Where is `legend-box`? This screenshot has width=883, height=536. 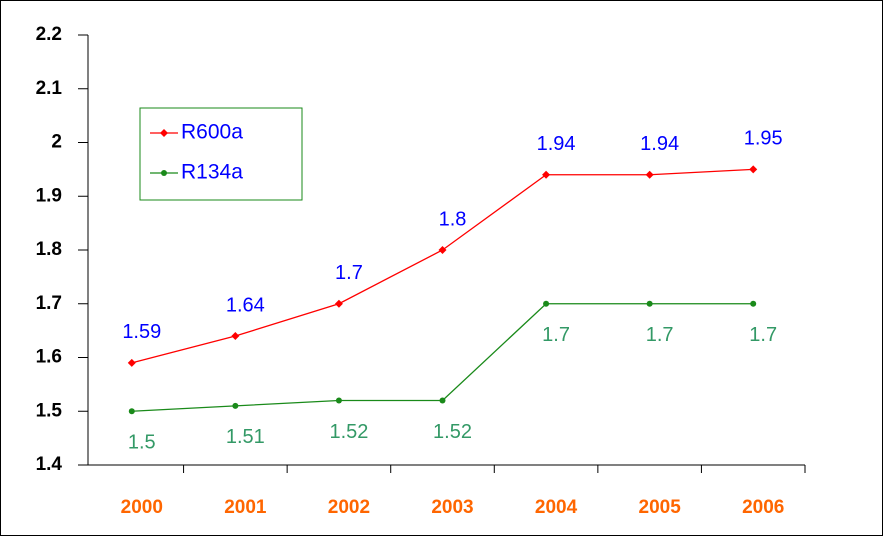
legend-box is located at coordinates (221, 154).